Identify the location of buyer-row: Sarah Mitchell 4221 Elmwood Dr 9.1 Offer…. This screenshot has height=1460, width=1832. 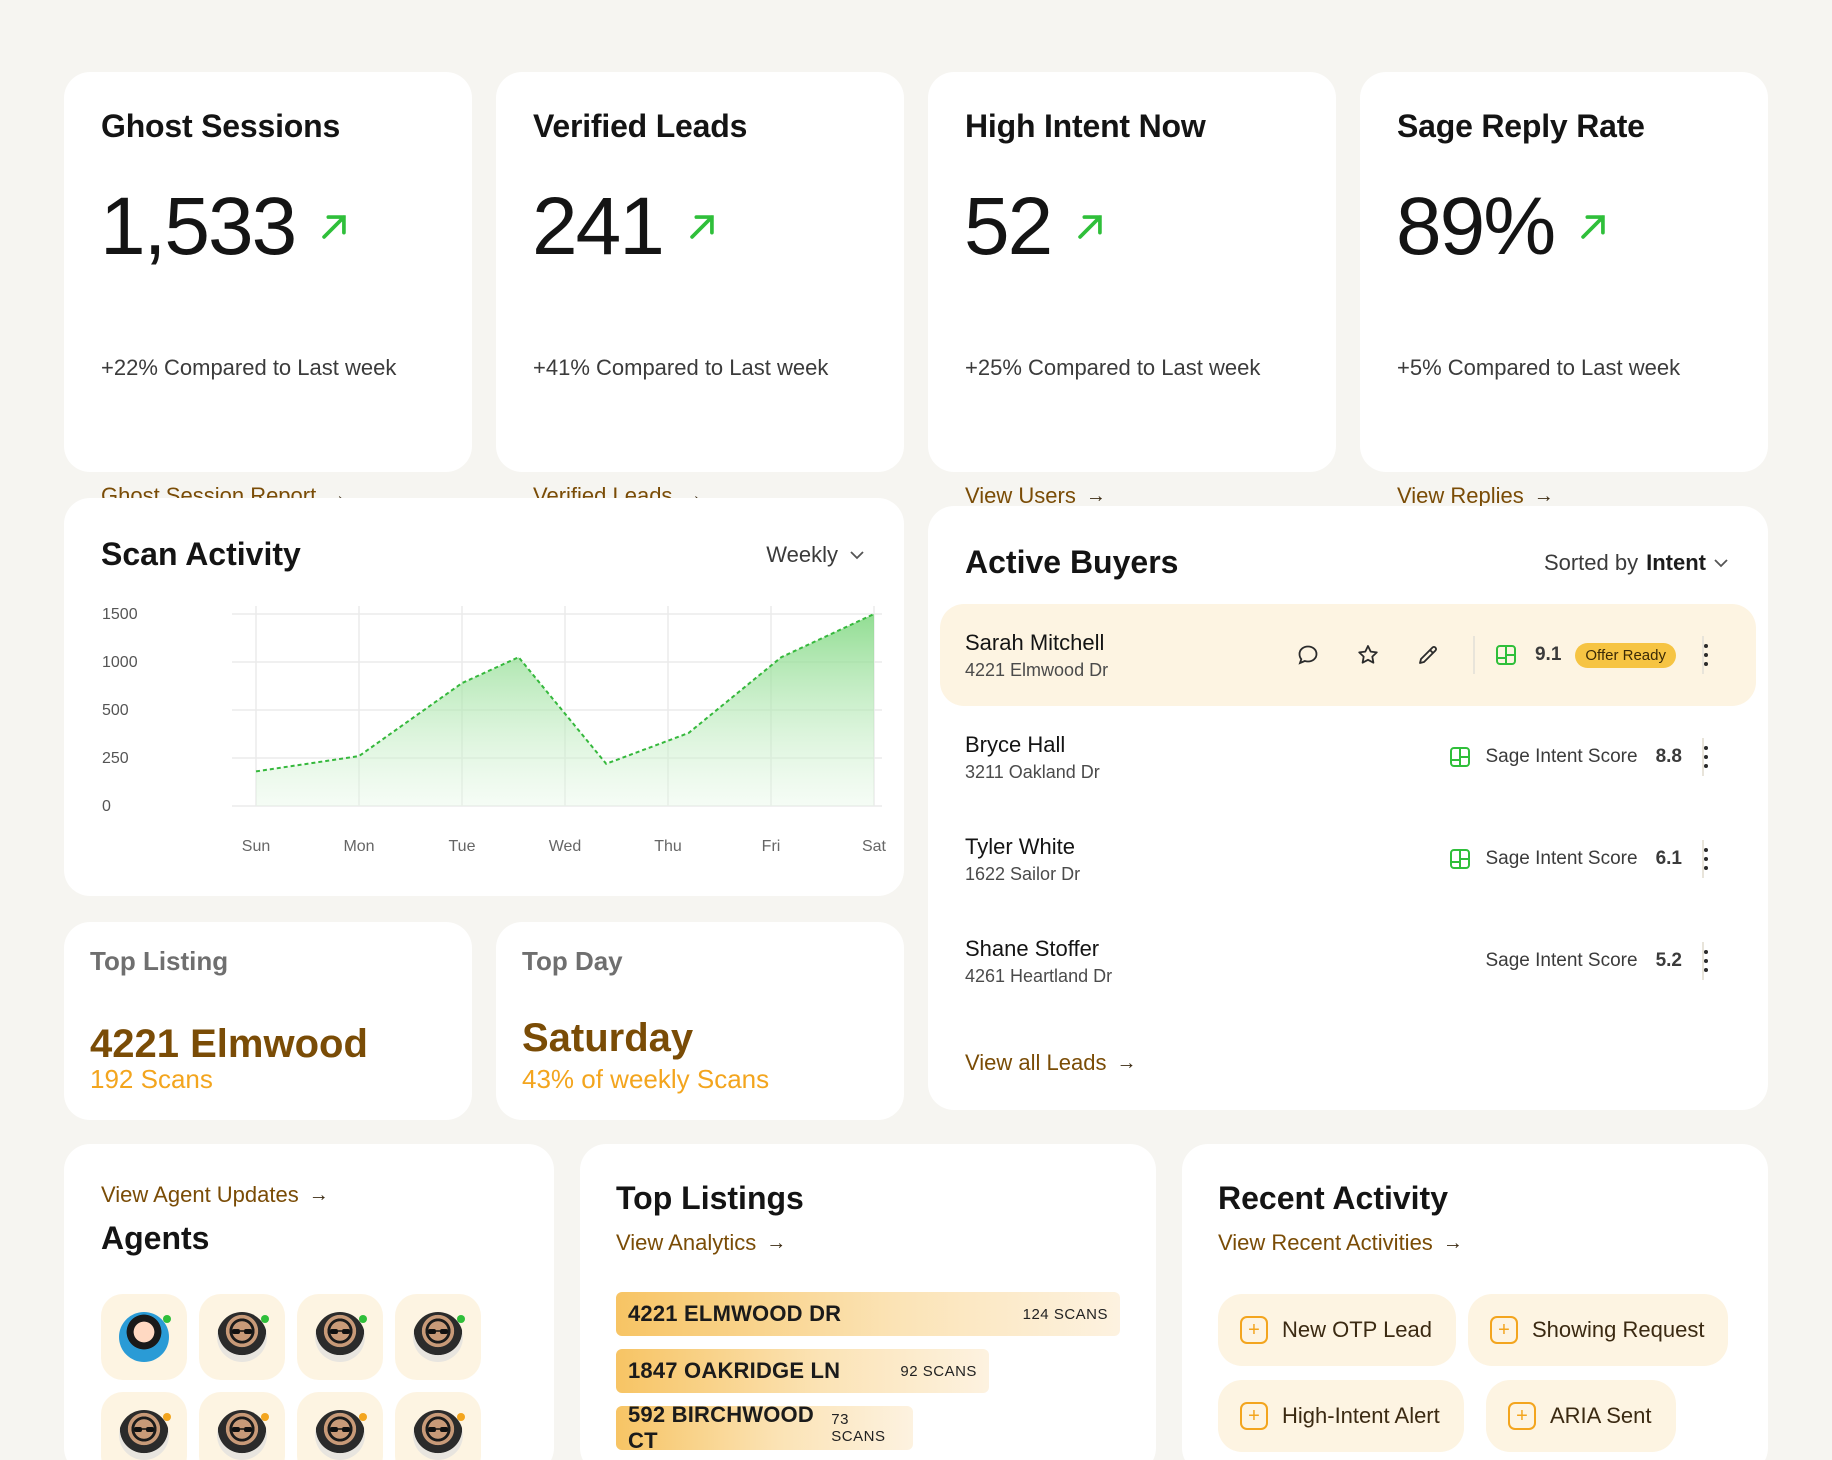
(1348, 655).